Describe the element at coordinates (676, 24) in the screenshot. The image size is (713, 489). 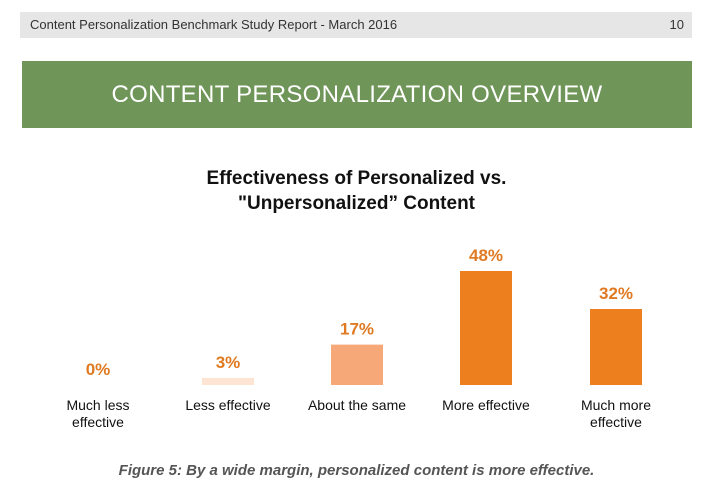
I see `page-number: 10` at that location.